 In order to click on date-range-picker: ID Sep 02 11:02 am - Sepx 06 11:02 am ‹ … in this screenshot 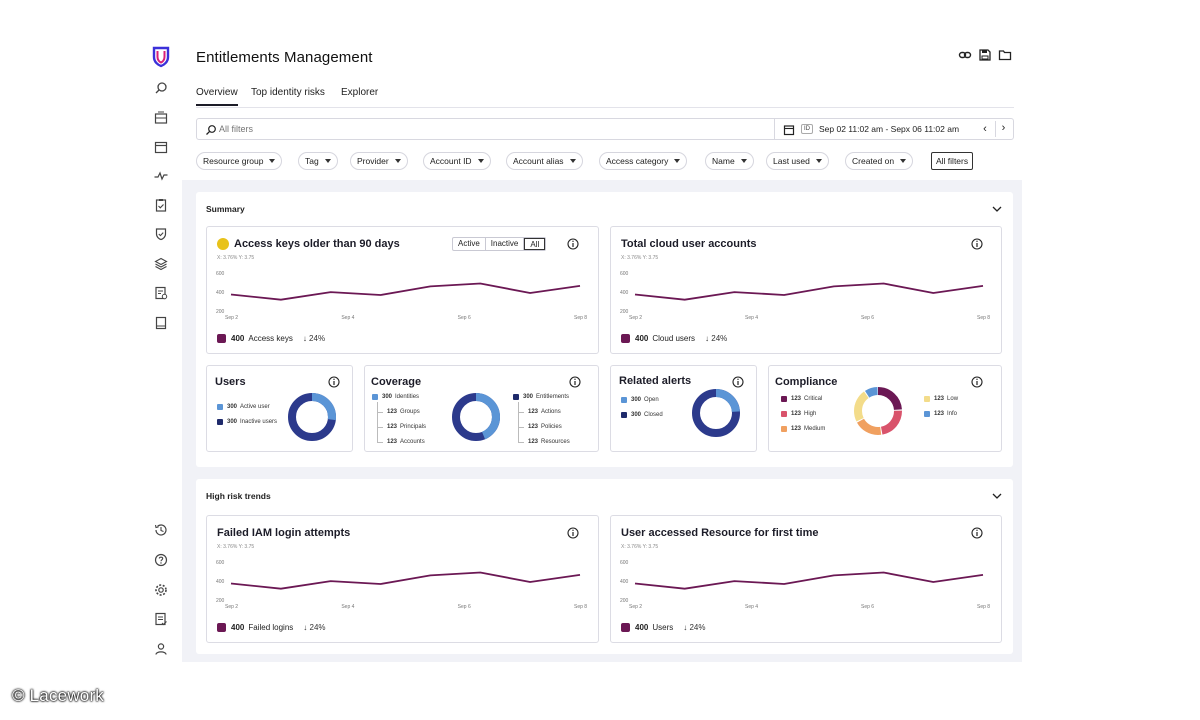, I will do `click(894, 129)`.